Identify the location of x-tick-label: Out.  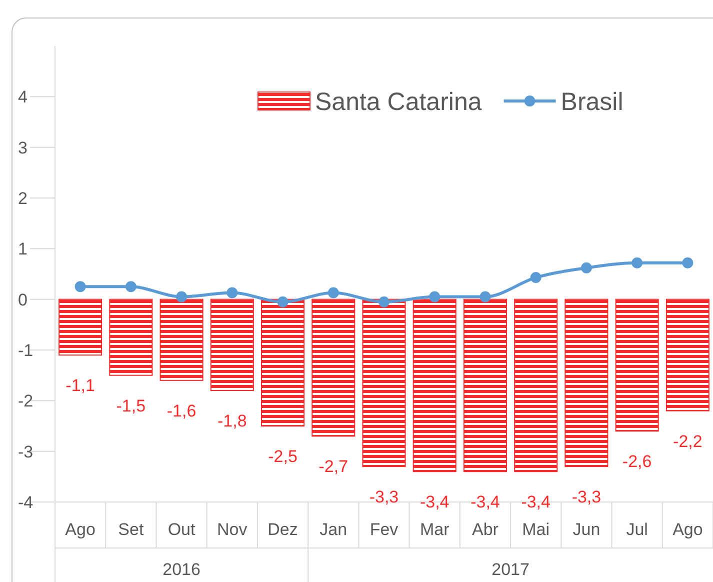
(182, 529).